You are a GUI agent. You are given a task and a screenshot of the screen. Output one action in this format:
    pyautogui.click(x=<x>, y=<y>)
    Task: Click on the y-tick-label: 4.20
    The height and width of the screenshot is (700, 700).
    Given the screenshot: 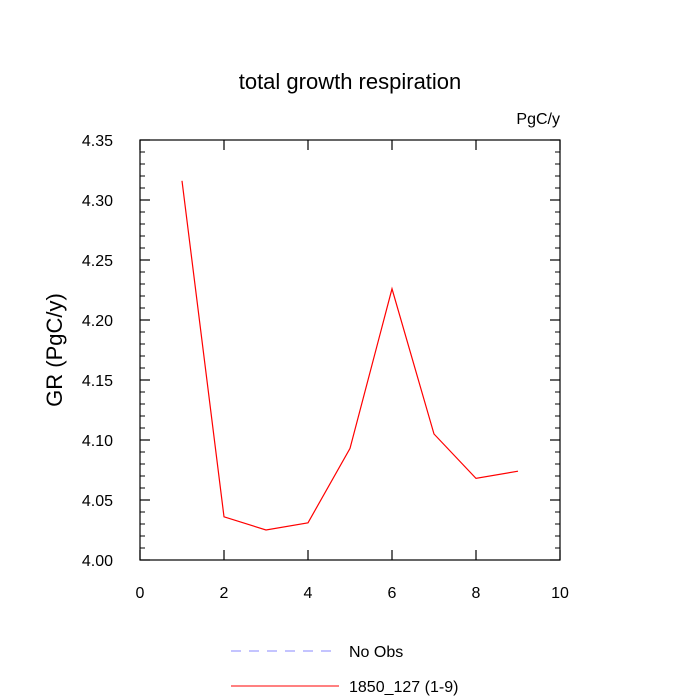 What is the action you would take?
    pyautogui.click(x=97, y=321)
    